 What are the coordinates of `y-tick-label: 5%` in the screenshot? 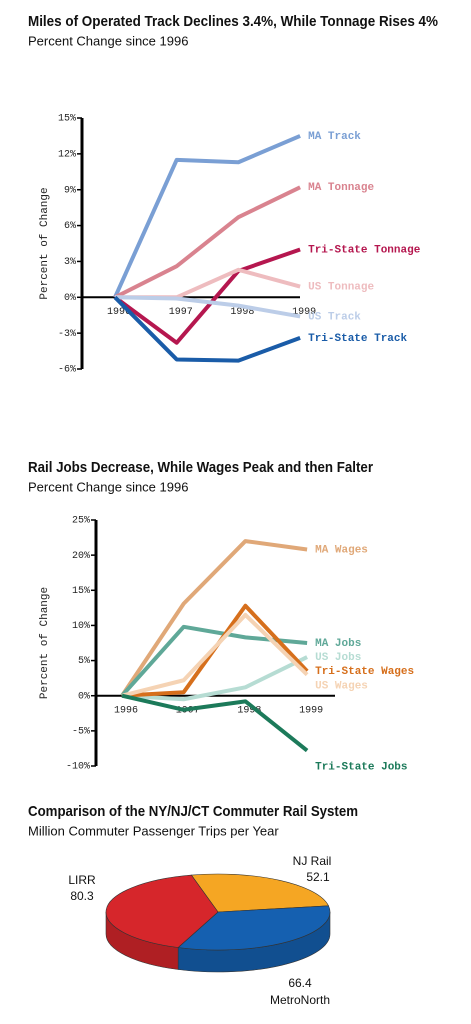 It's located at (84, 661).